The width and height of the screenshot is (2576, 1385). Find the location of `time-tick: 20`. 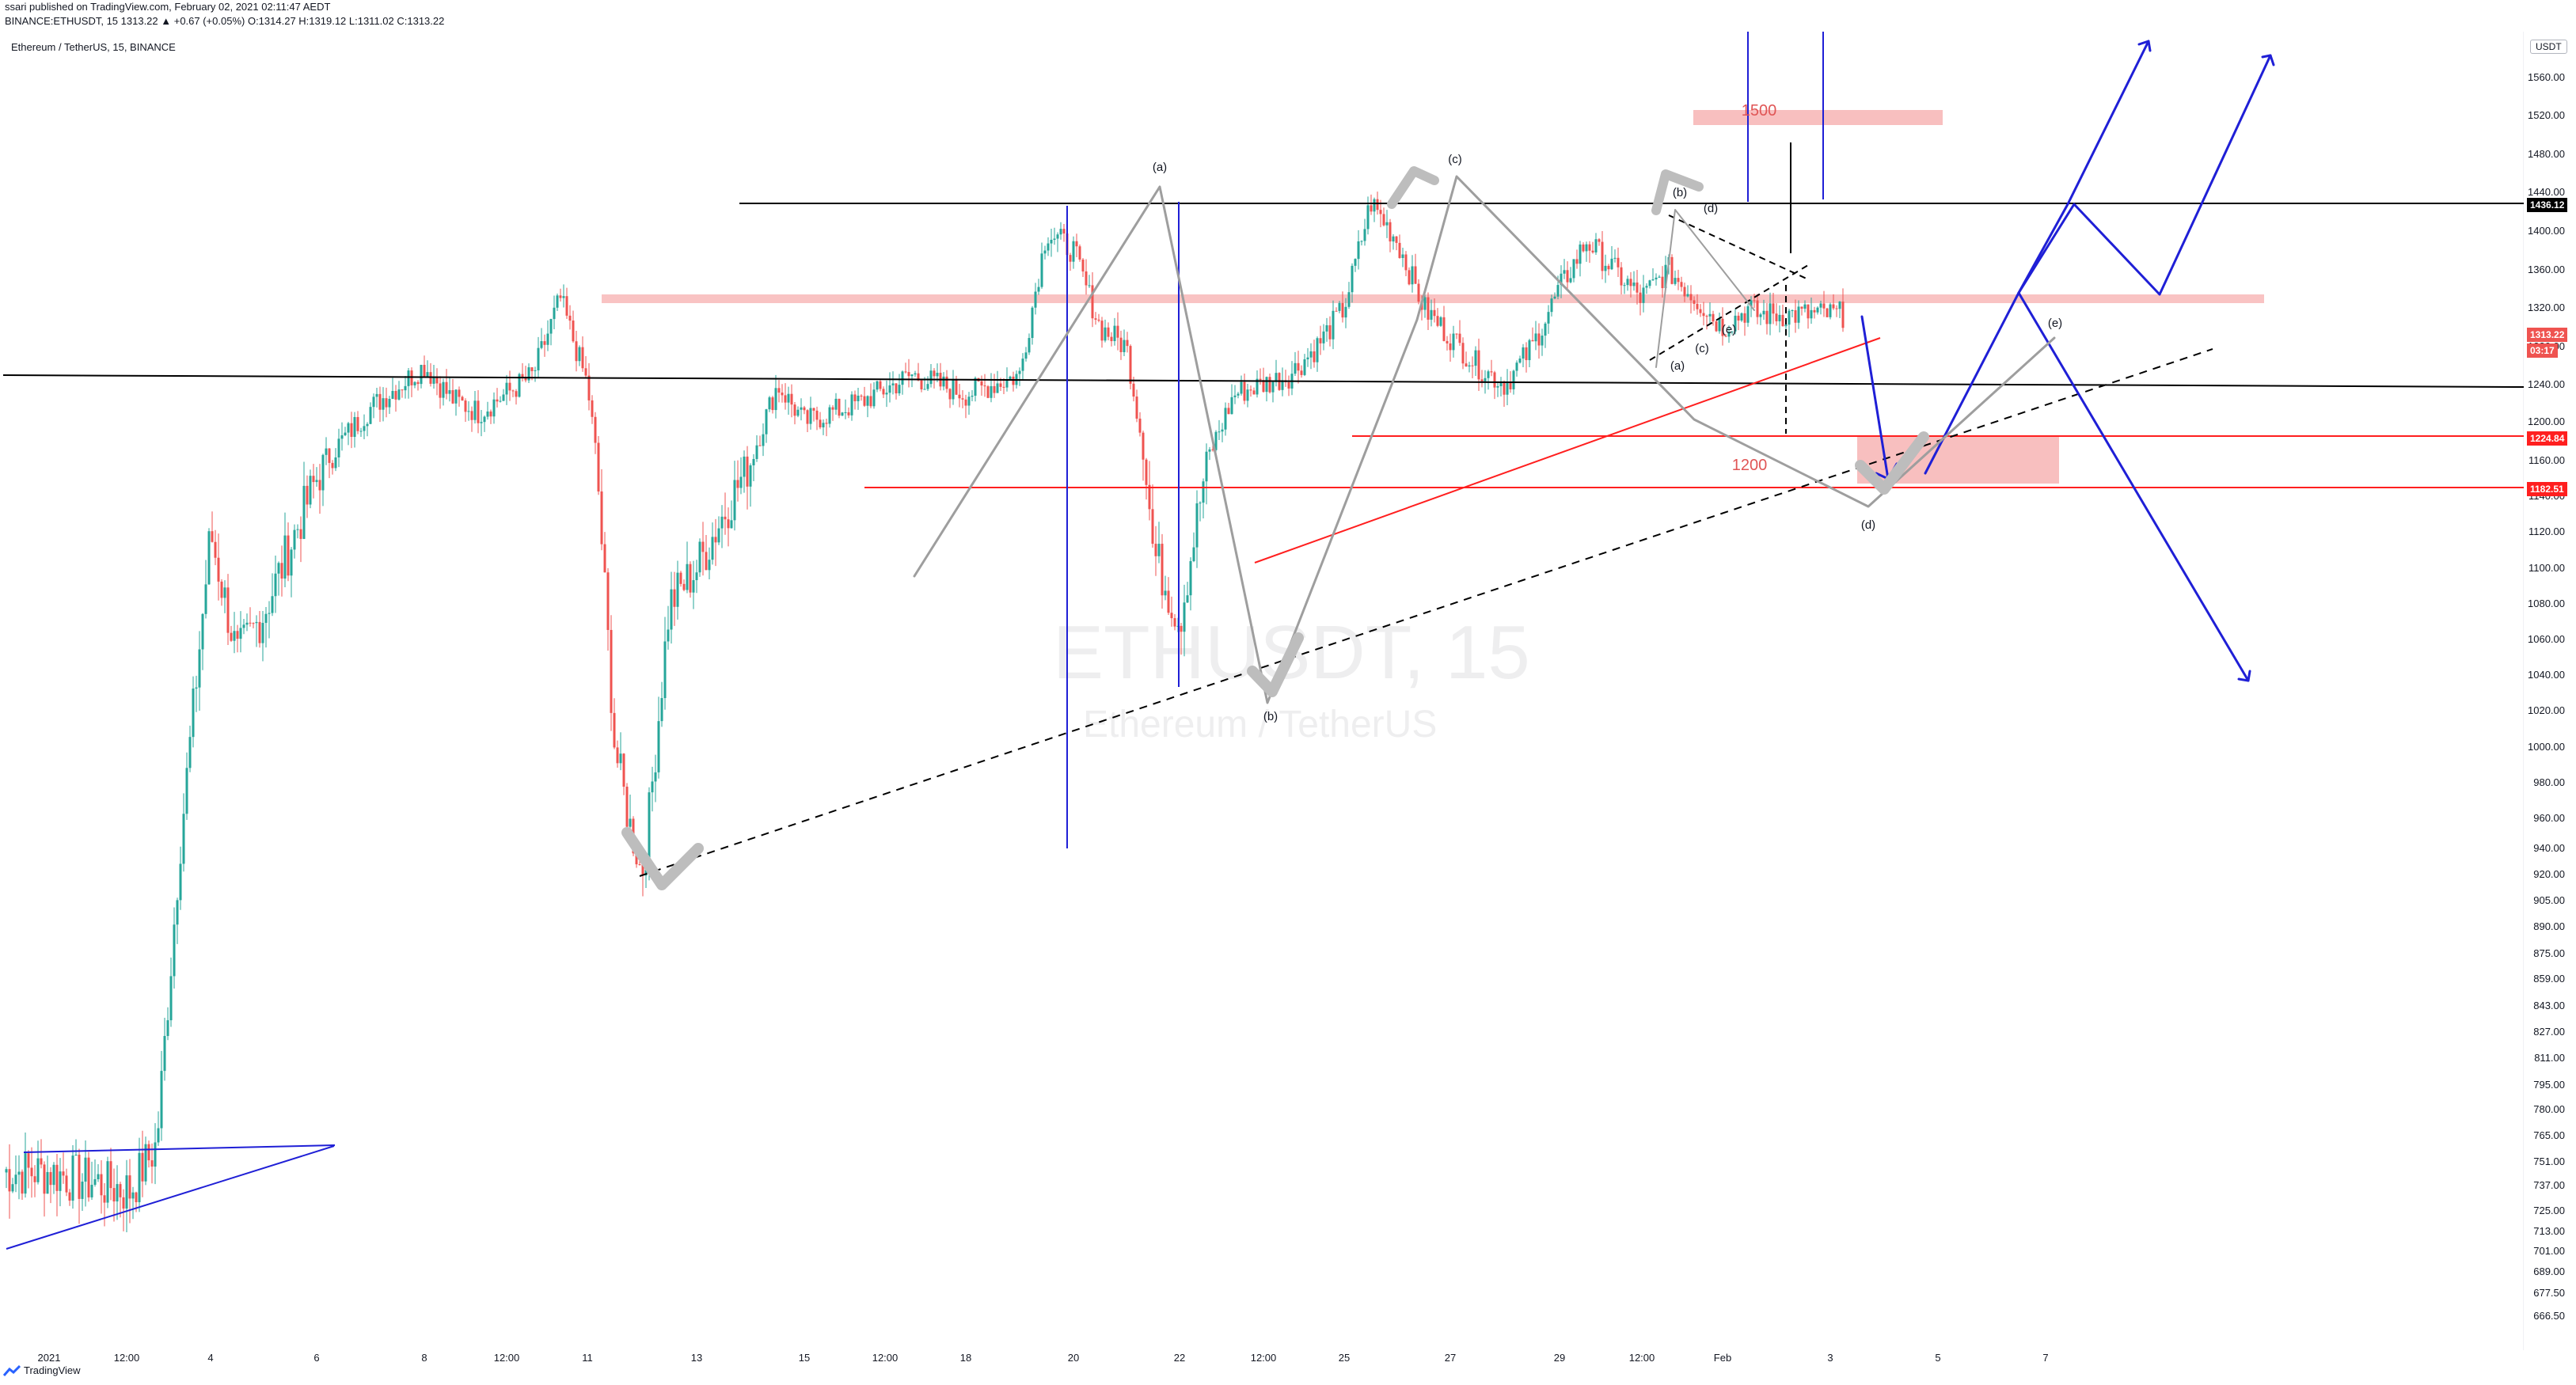

time-tick: 20 is located at coordinates (1074, 1358).